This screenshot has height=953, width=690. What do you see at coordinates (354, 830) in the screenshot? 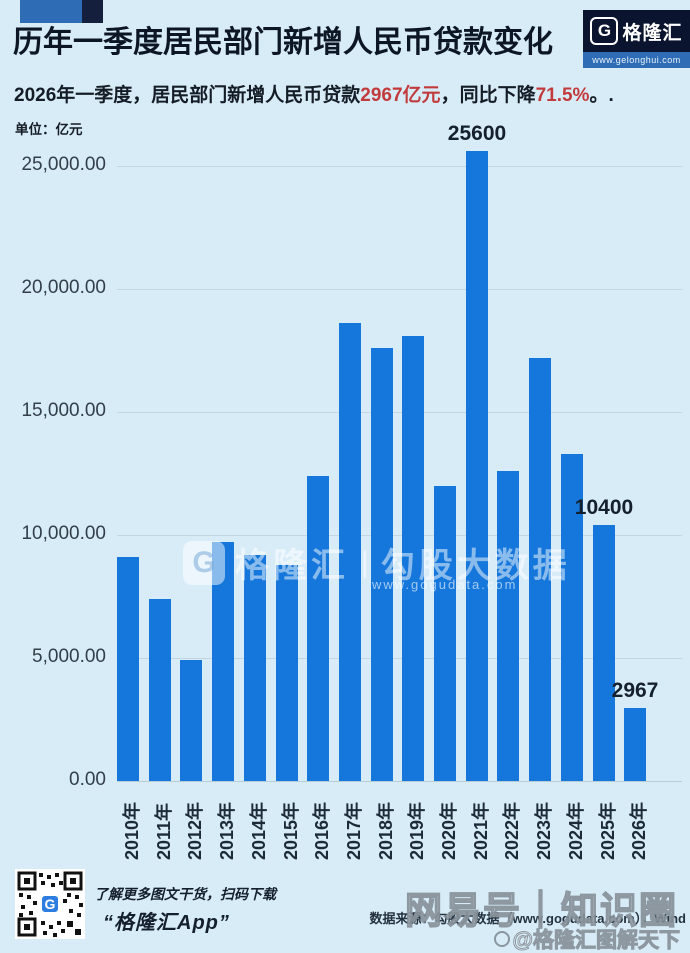
I see `xlabel-2017年: 2017年` at bounding box center [354, 830].